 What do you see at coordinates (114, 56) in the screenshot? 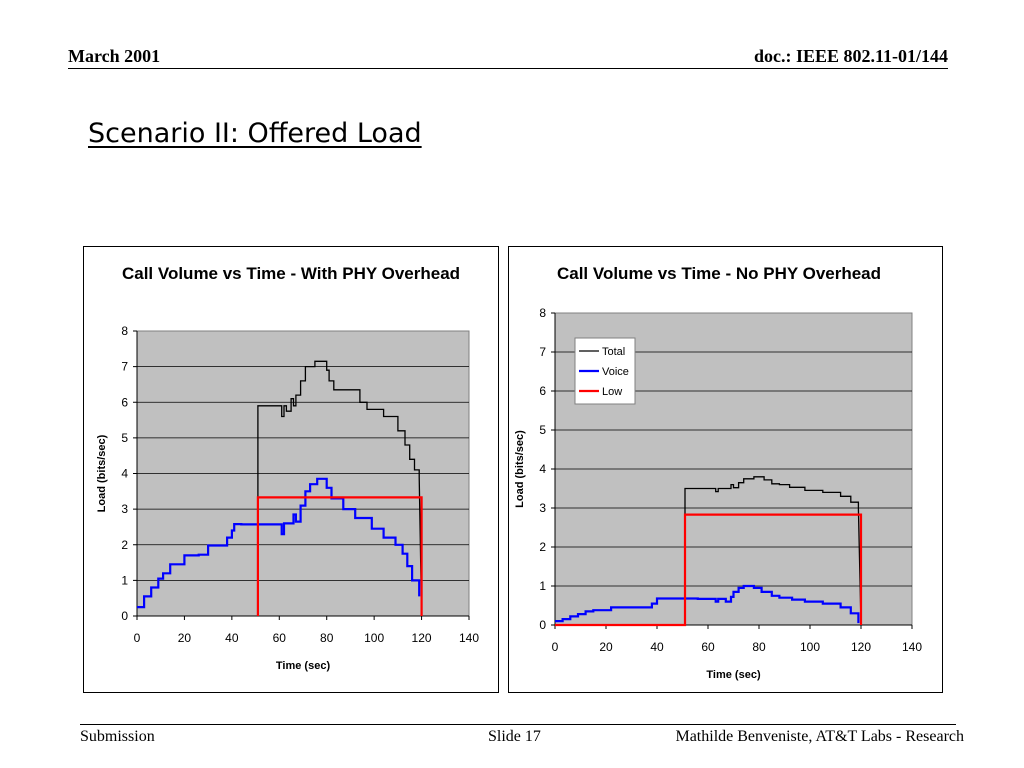
I see `header-date: March 2001` at bounding box center [114, 56].